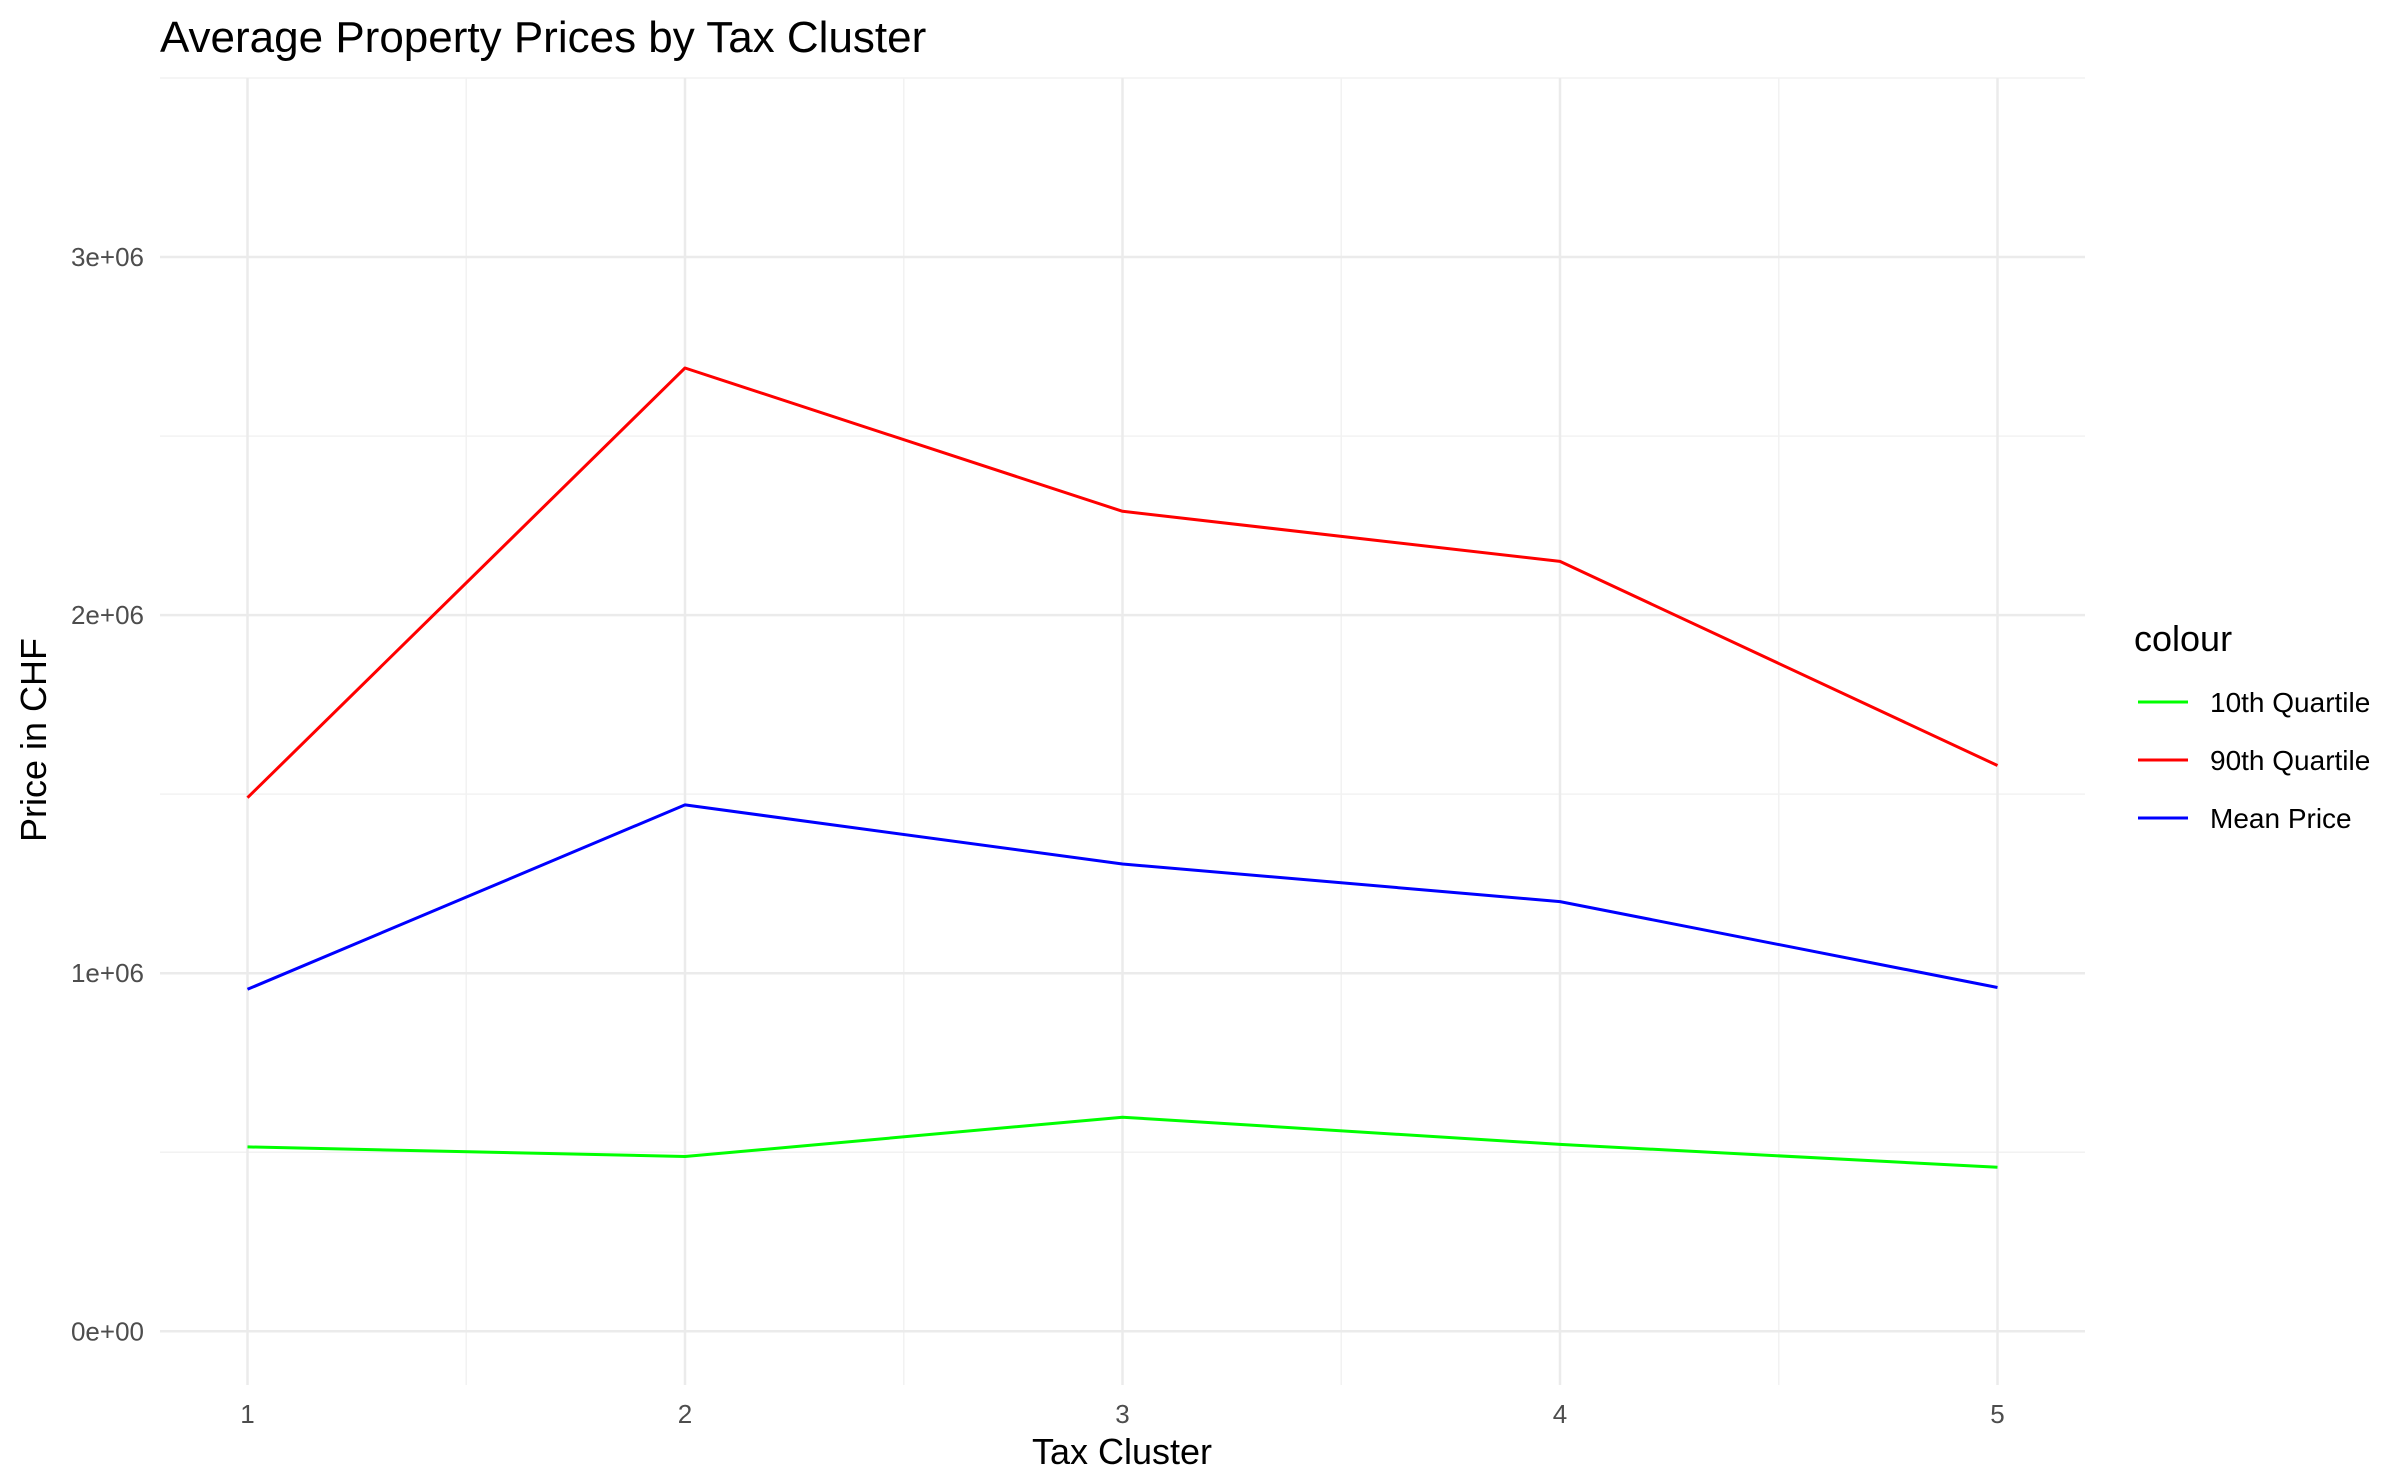 The width and height of the screenshot is (2400, 1483). Describe the element at coordinates (33, 740) in the screenshot. I see `y-axis-title: Price in CHF` at that location.